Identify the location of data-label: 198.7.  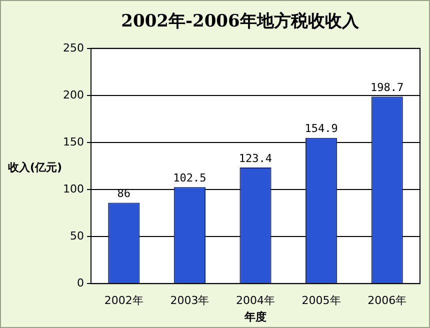
(387, 87).